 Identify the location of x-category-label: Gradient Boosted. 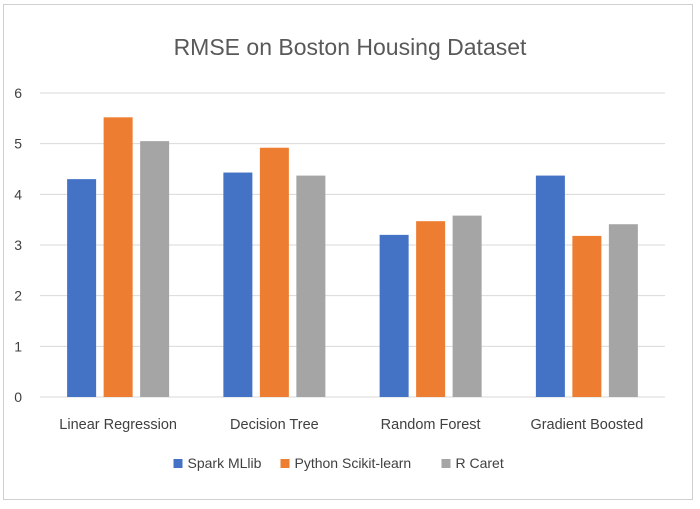
(586, 425).